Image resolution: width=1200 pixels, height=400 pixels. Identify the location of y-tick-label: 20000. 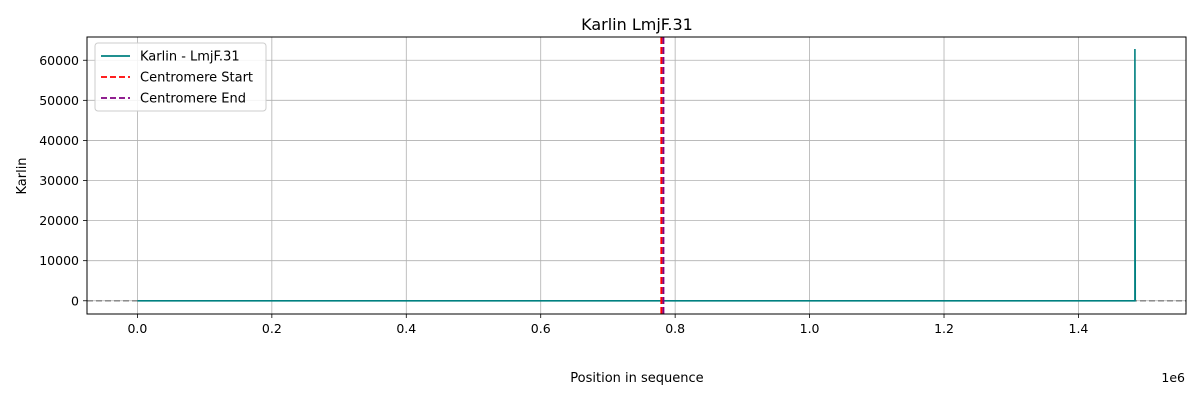
(59, 220).